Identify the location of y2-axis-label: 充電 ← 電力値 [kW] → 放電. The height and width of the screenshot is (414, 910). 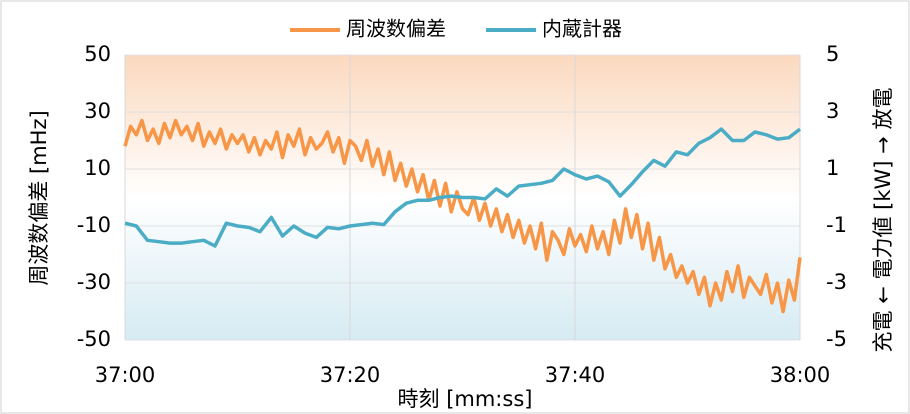
(883, 220).